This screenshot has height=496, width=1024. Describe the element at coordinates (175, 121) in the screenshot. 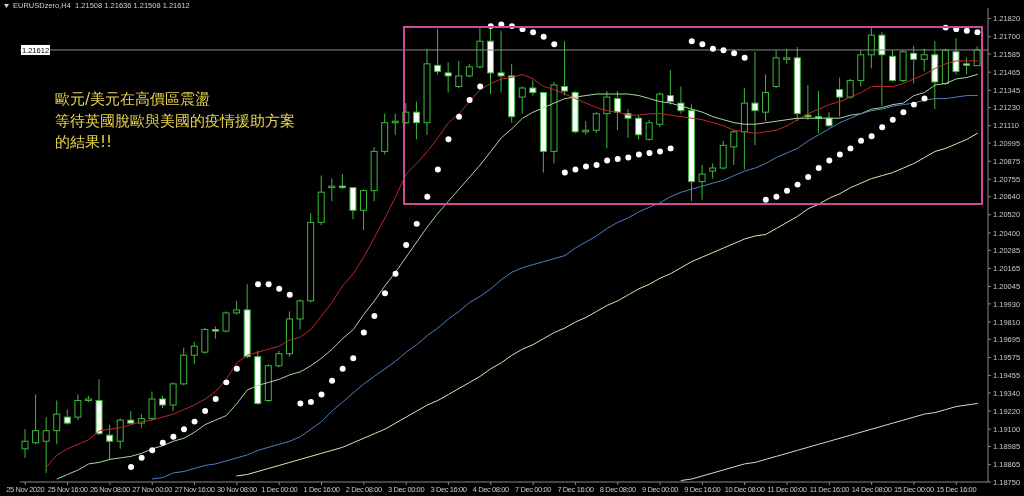

I see `annotation: 等待英國脫歐與美國的疫情援助方案` at that location.